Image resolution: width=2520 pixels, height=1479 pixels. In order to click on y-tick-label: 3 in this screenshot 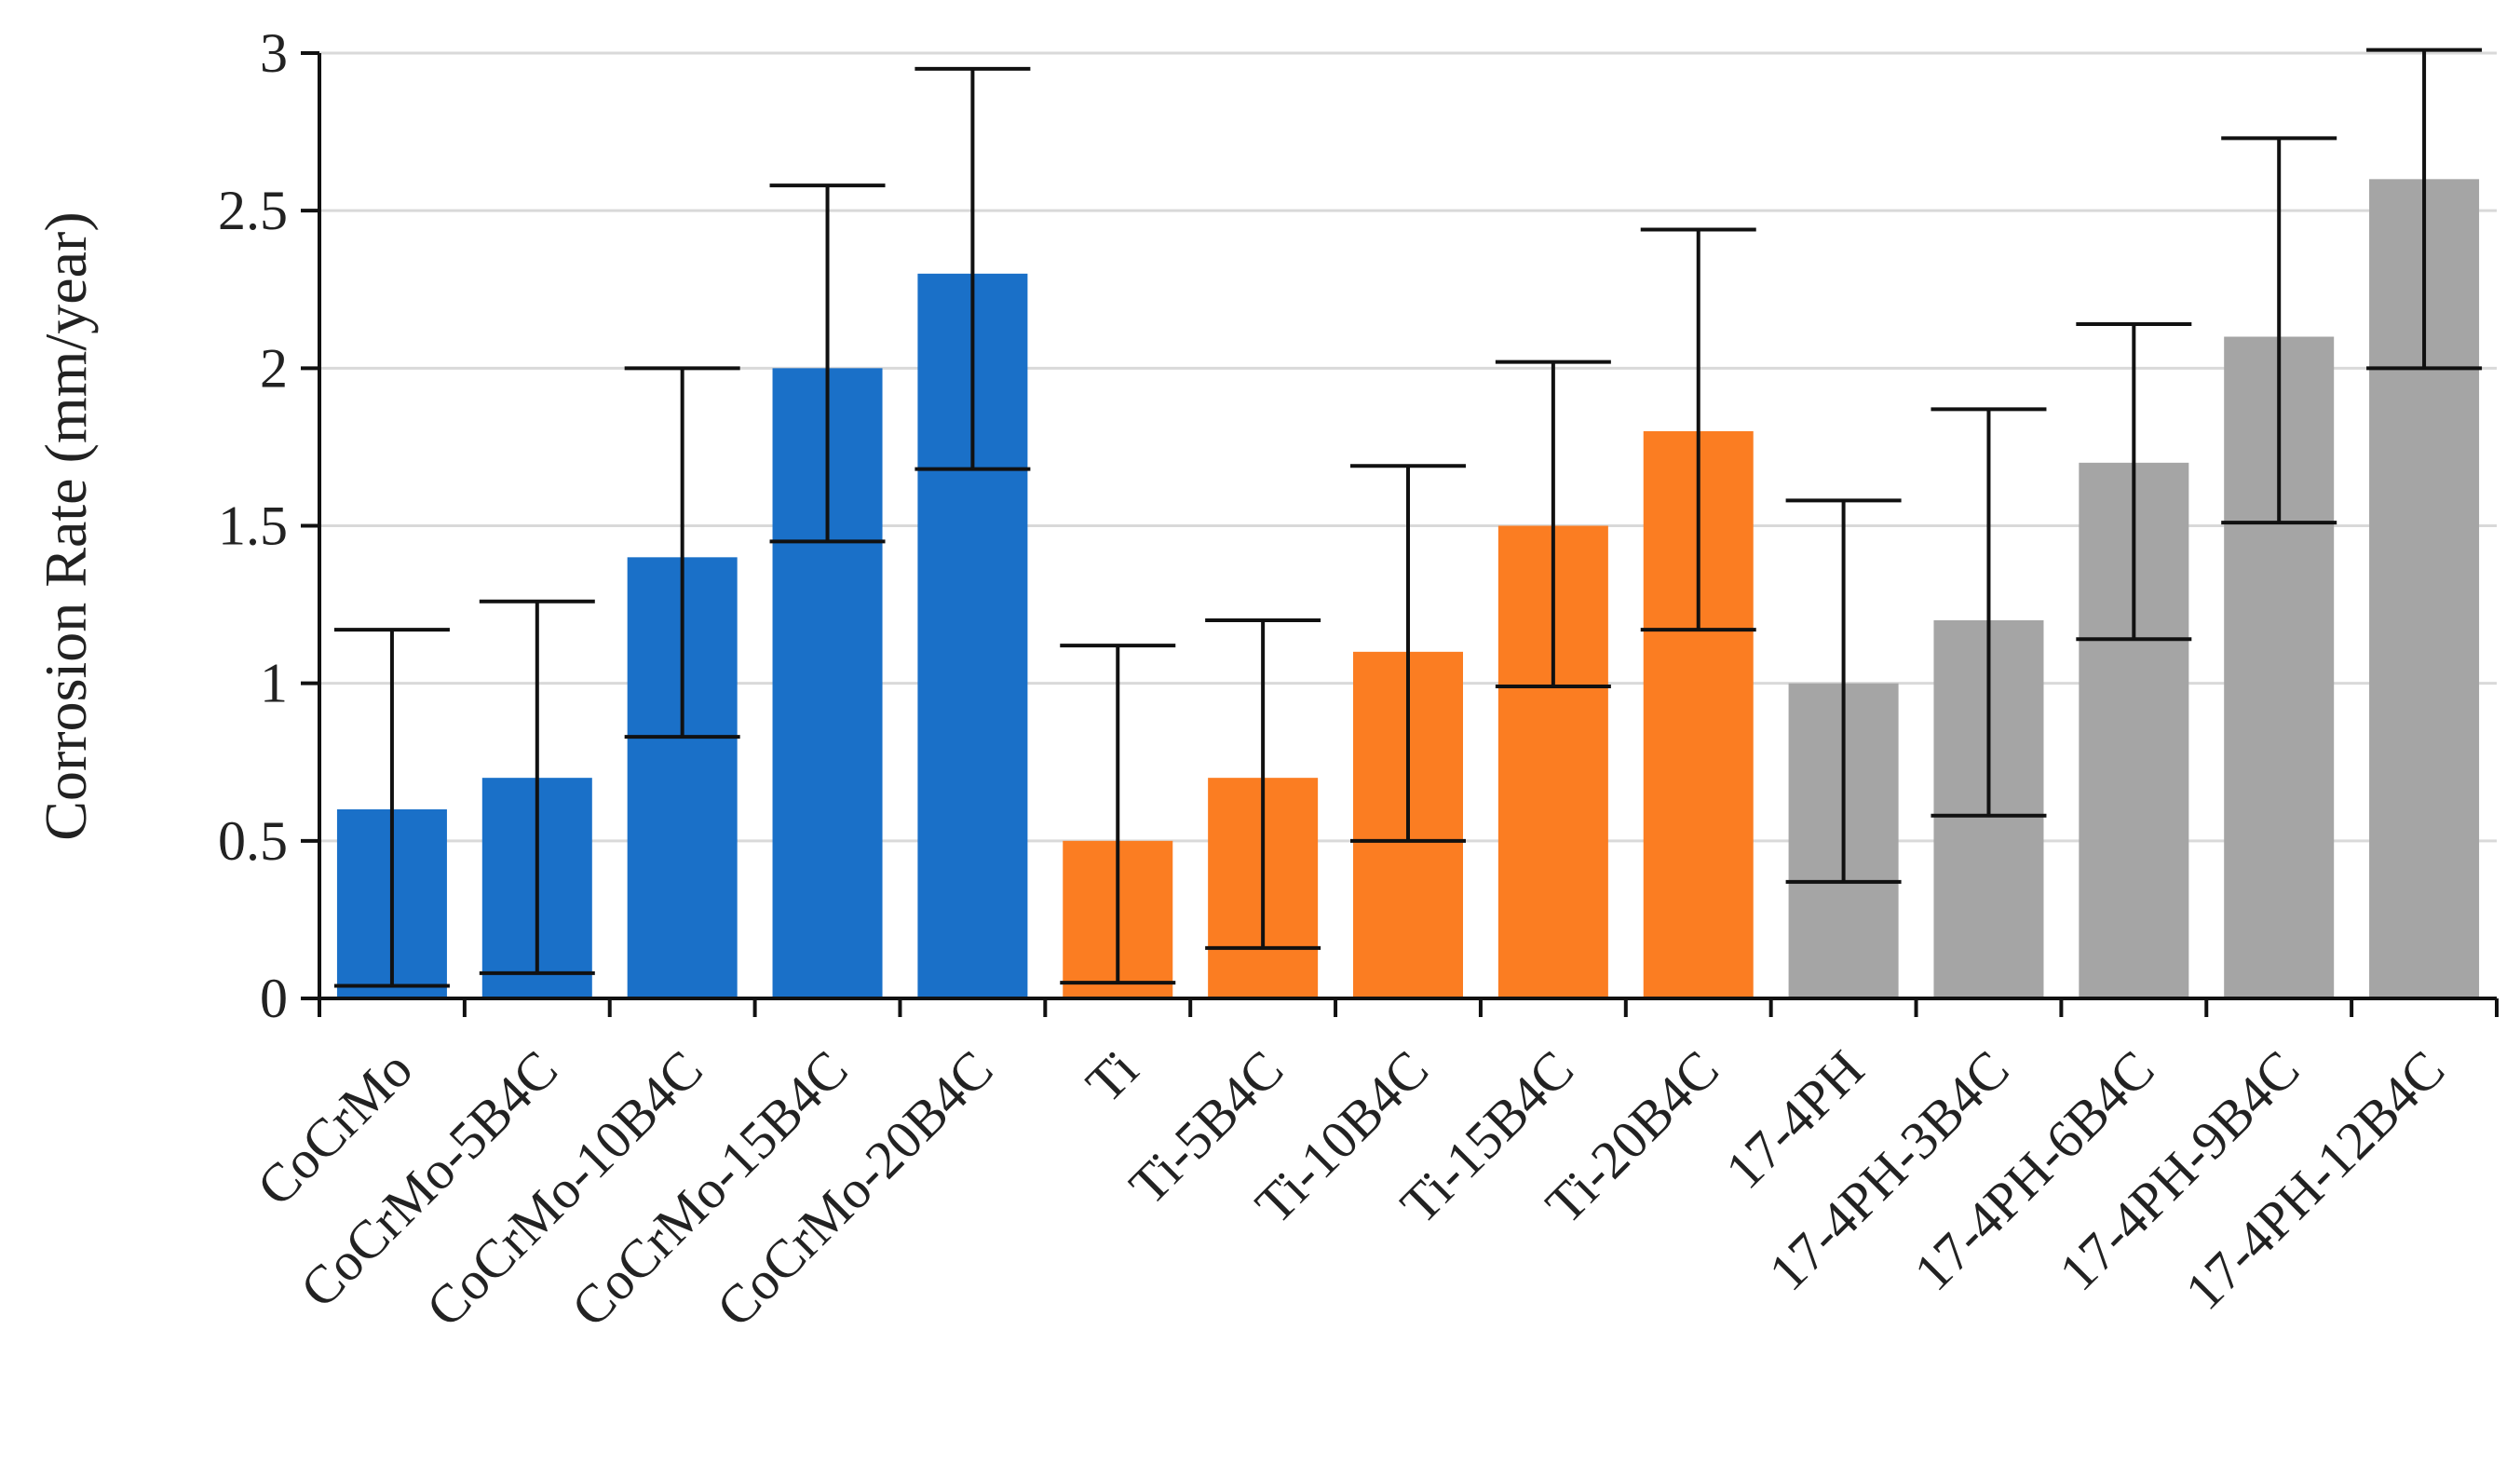, I will do `click(274, 53)`.